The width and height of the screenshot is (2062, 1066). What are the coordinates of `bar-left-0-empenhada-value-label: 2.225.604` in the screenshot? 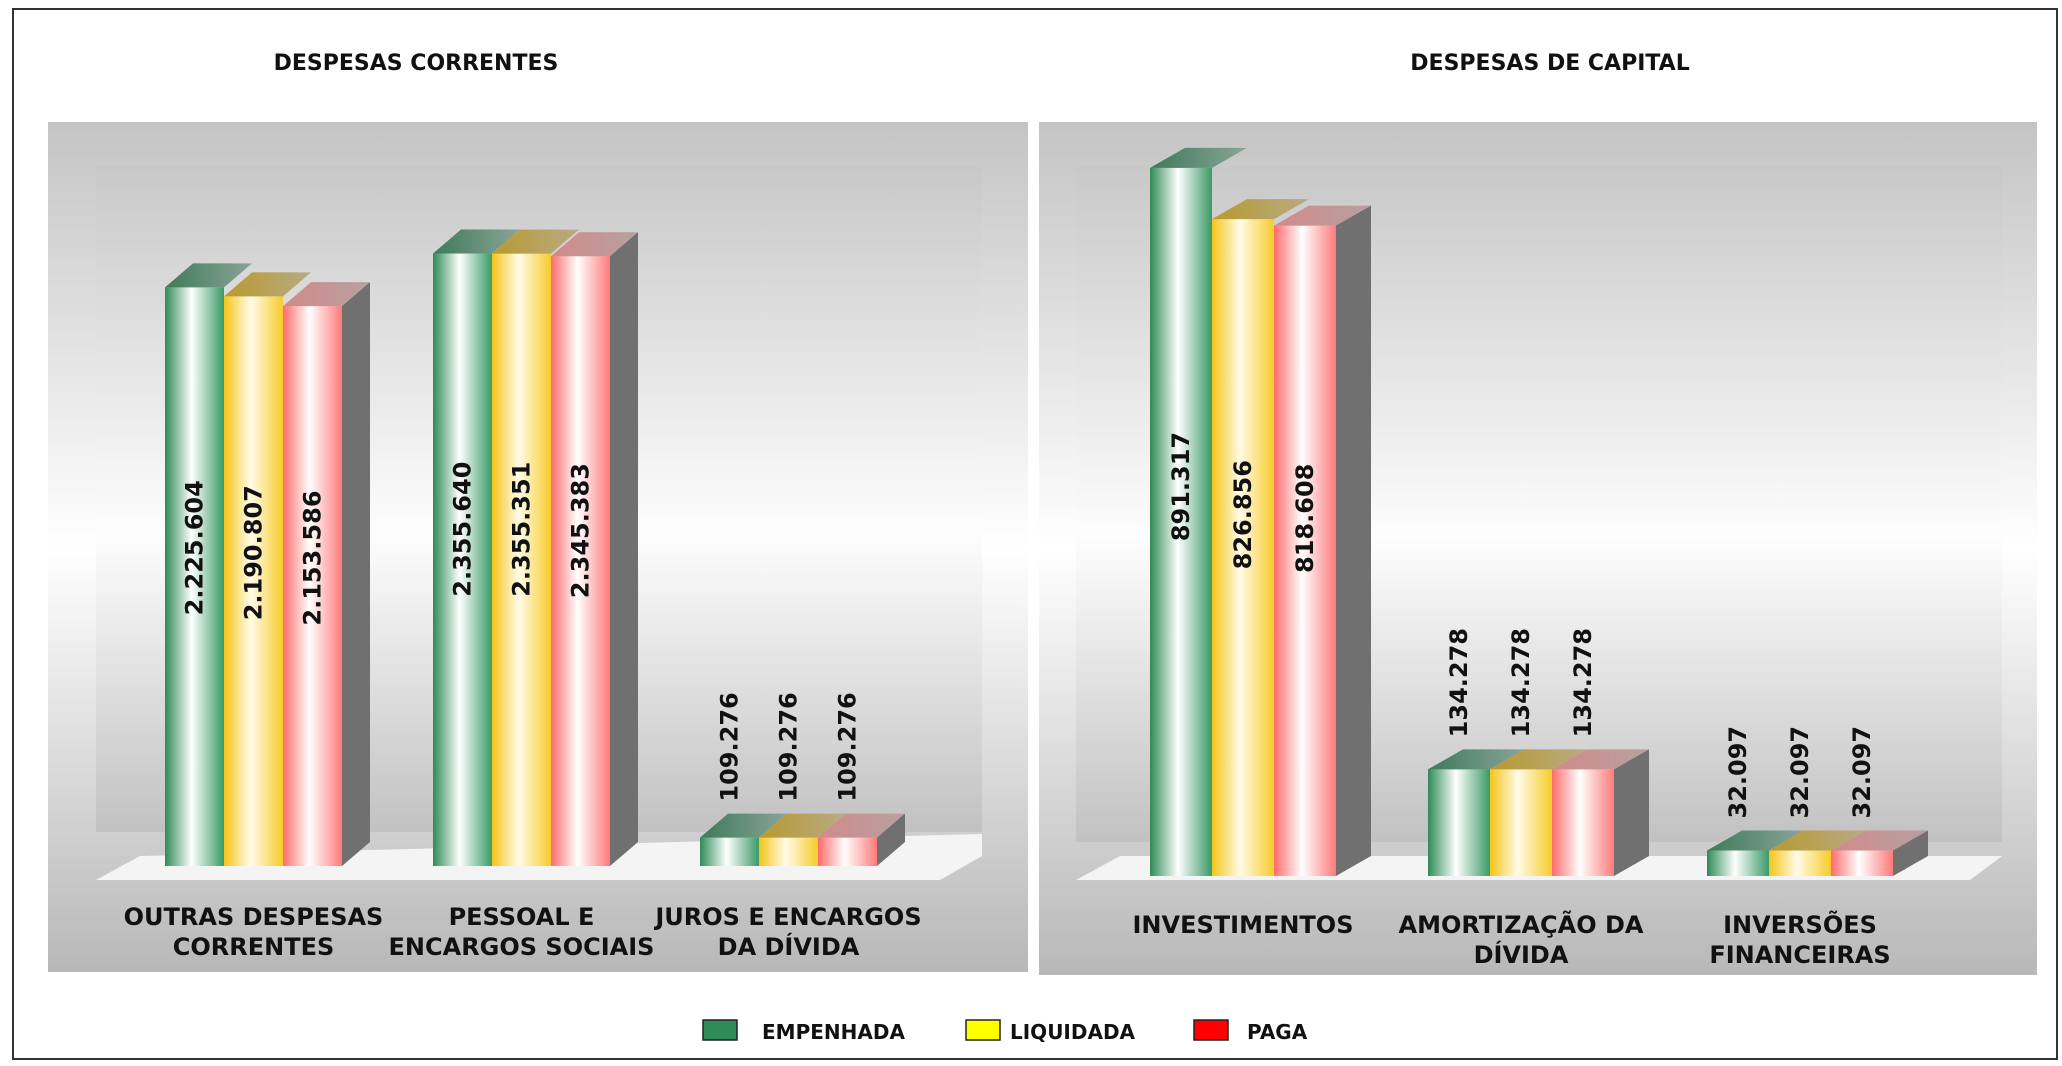 It's located at (195, 547).